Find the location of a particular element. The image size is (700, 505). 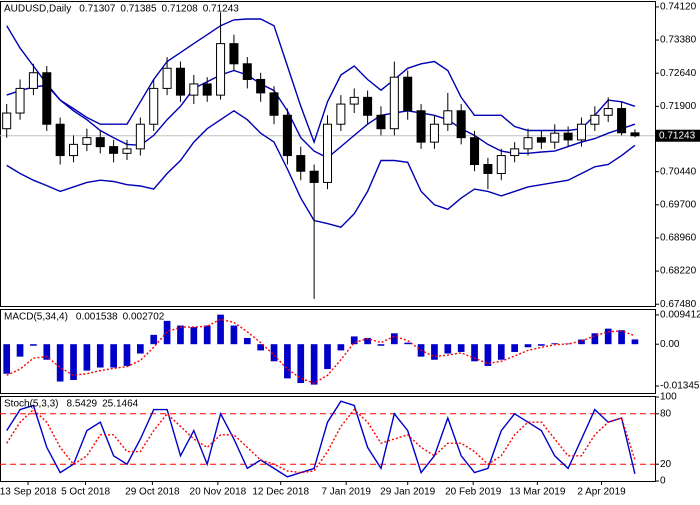

y-tick-label: 0.69700 is located at coordinates (678, 204).